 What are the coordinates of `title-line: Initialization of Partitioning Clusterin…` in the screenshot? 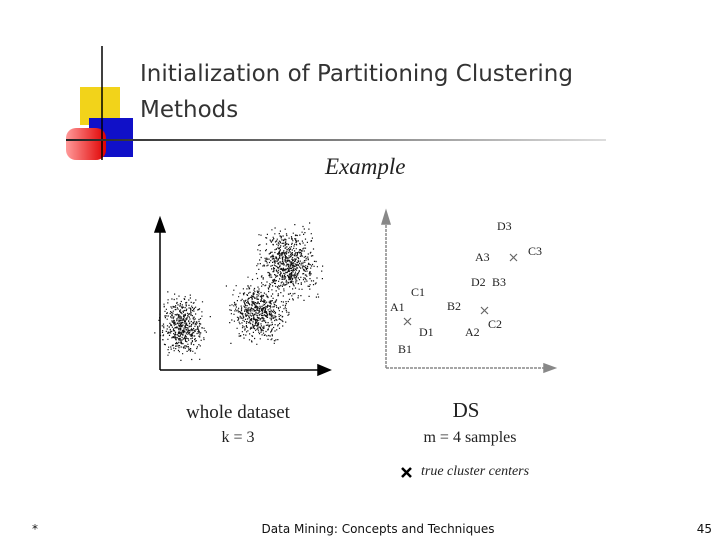 It's located at (356, 74).